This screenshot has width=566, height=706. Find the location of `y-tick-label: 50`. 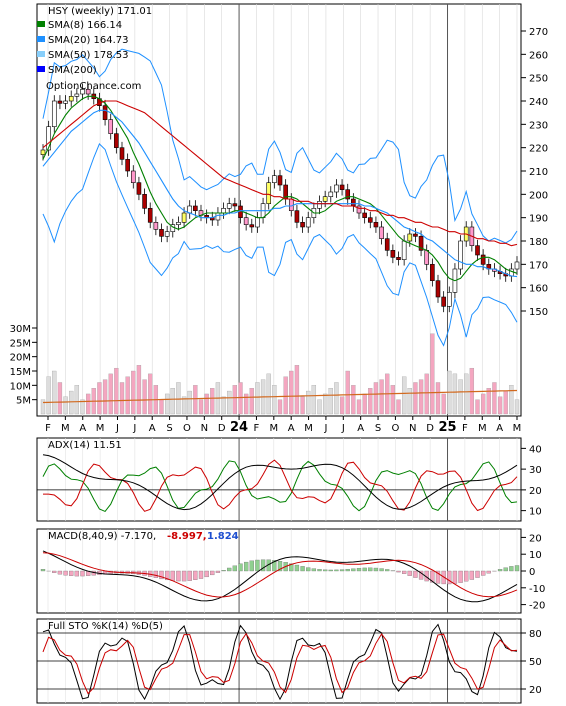

y-tick-label: 50 is located at coordinates (535, 662).